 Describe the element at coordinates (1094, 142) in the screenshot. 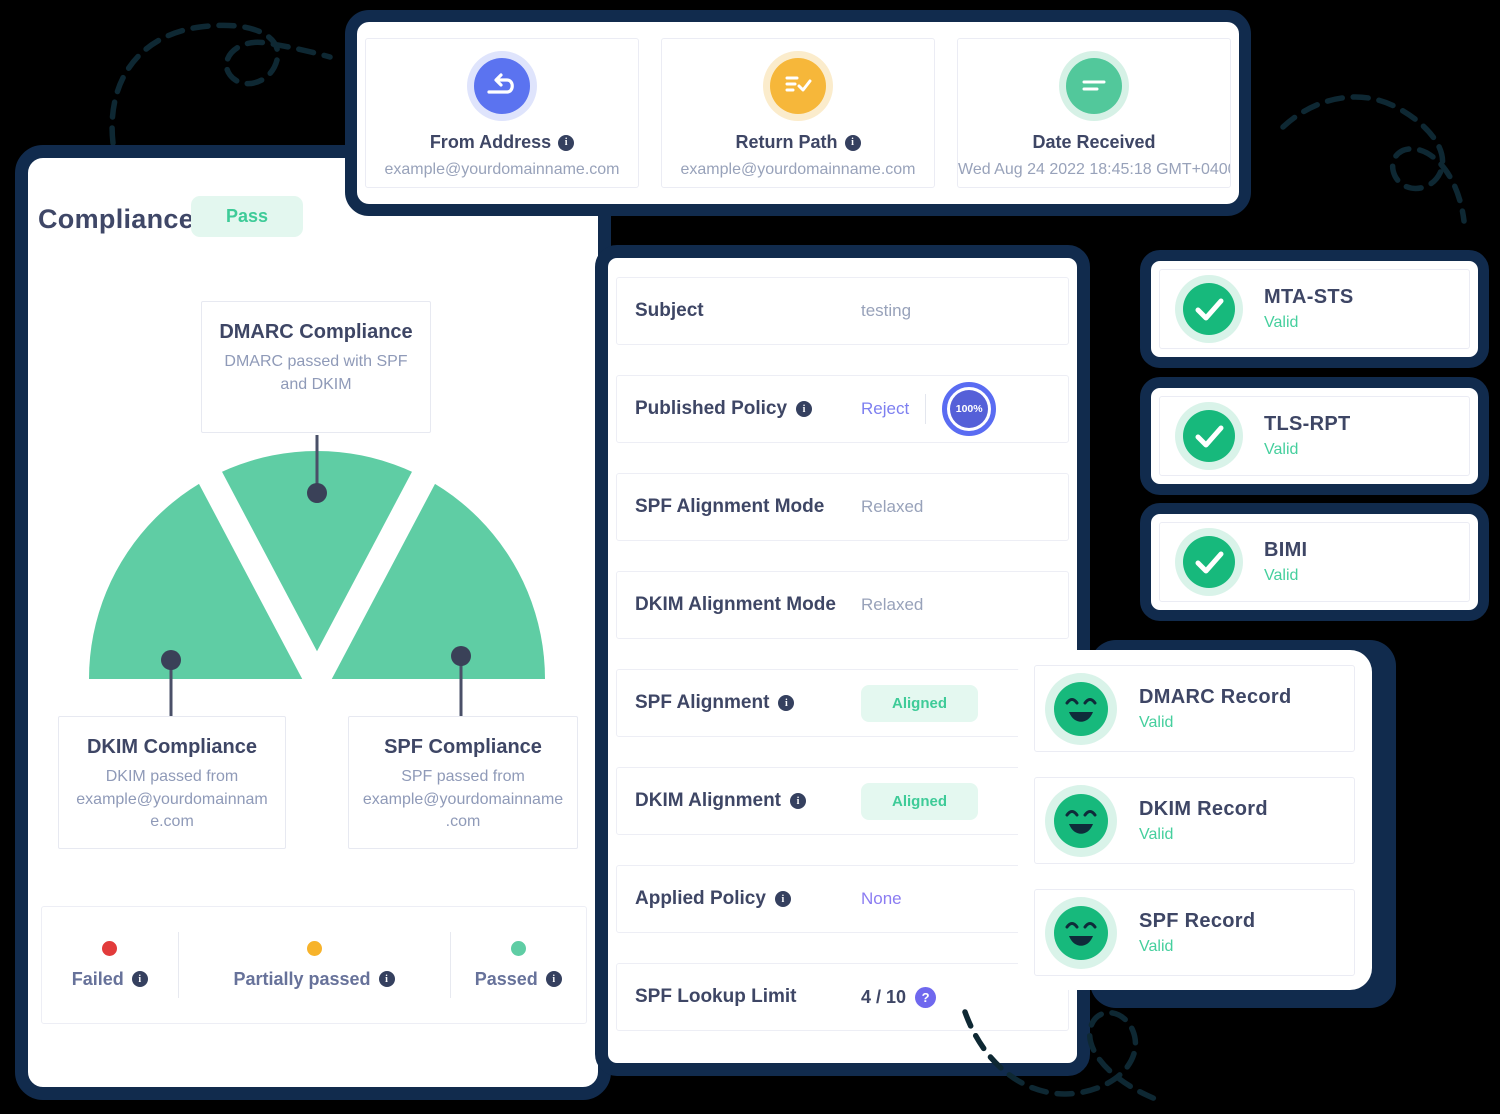

I see `summary-label: Date Received` at that location.